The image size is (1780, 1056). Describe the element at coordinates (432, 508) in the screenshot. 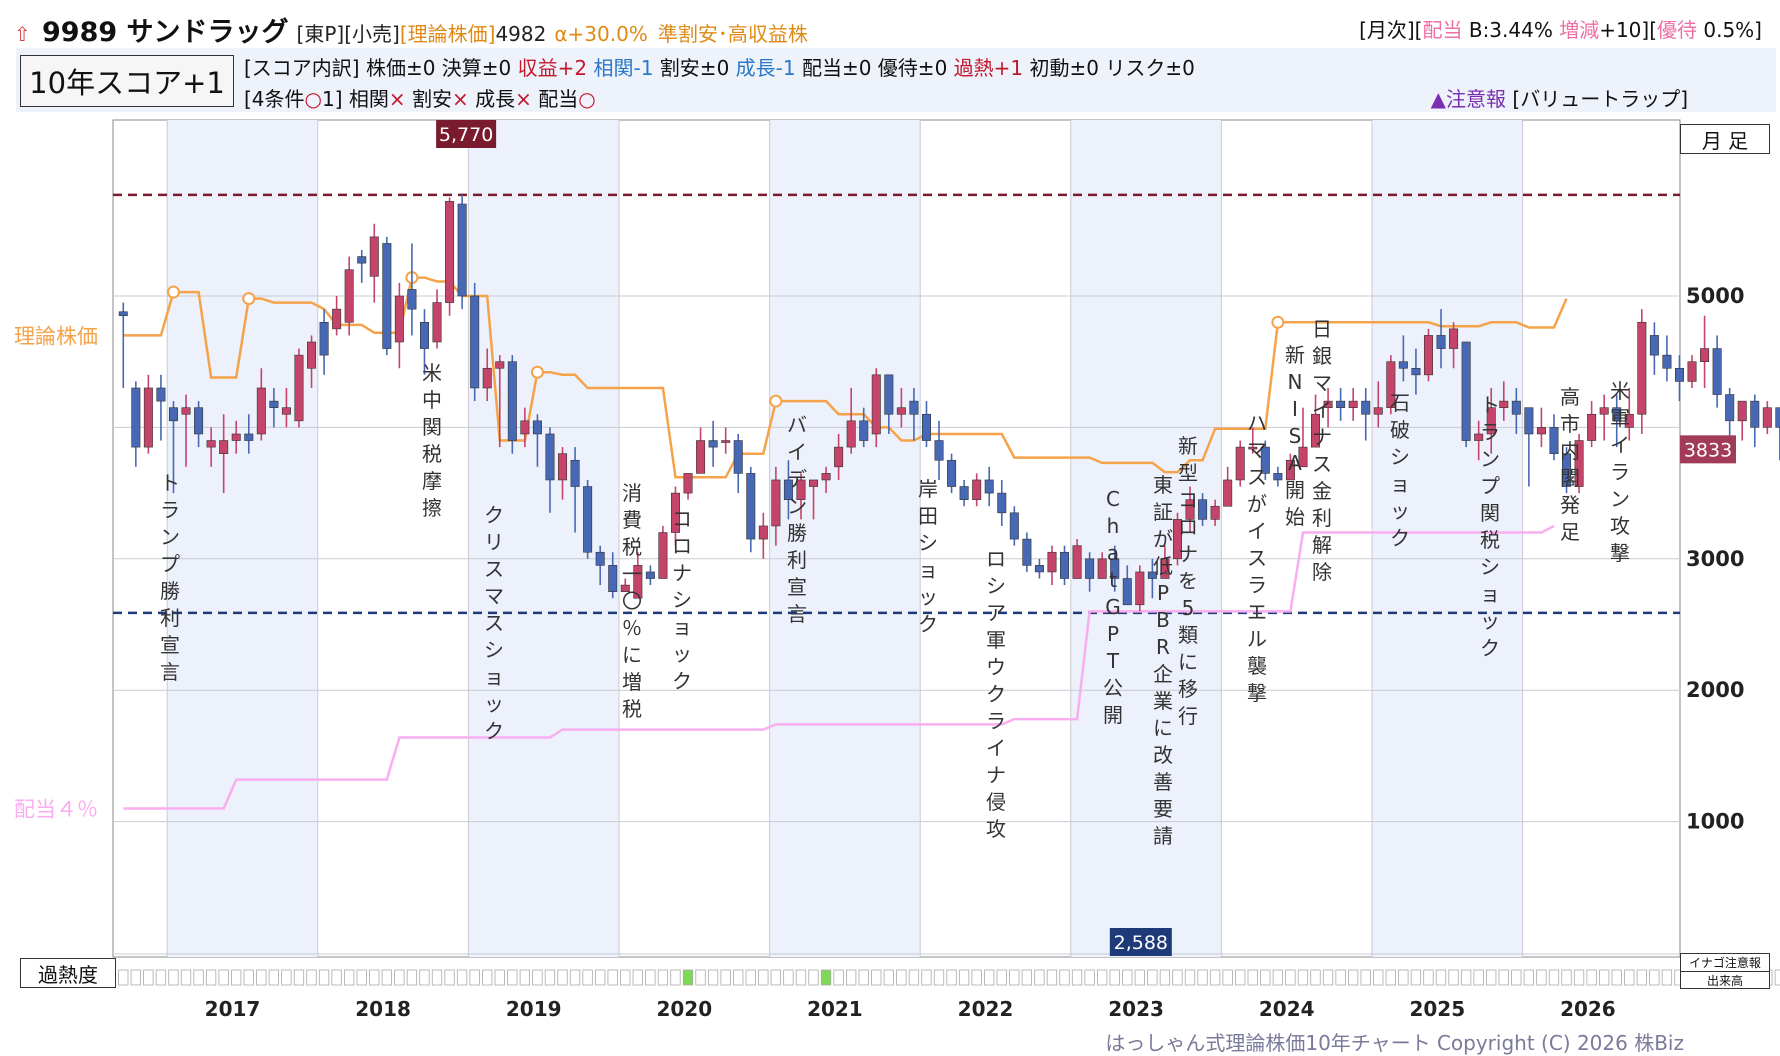

I see `event-label-char: 擦` at that location.